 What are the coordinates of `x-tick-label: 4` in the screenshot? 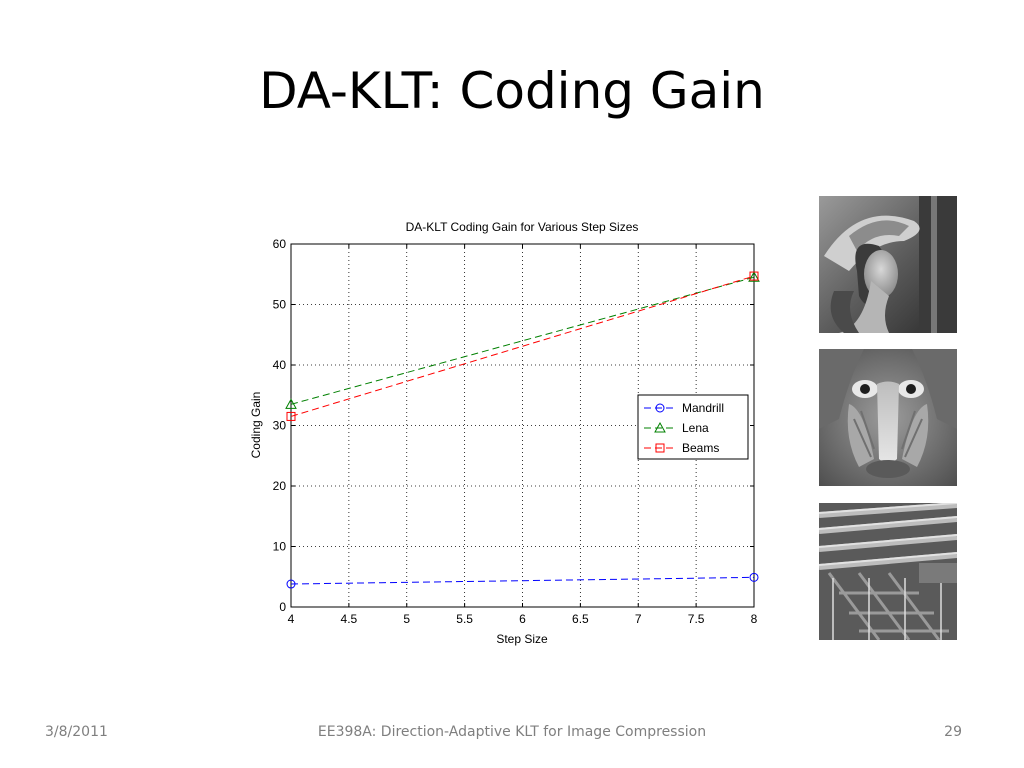 It's located at (291, 619).